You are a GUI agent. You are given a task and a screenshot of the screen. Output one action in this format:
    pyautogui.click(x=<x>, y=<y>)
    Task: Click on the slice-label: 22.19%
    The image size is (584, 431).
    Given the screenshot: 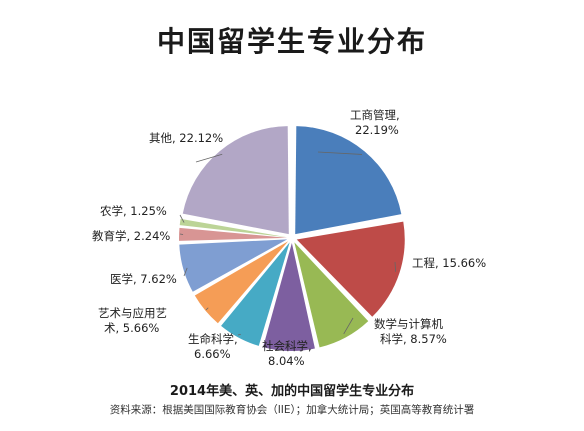 What is the action you would take?
    pyautogui.click(x=377, y=130)
    